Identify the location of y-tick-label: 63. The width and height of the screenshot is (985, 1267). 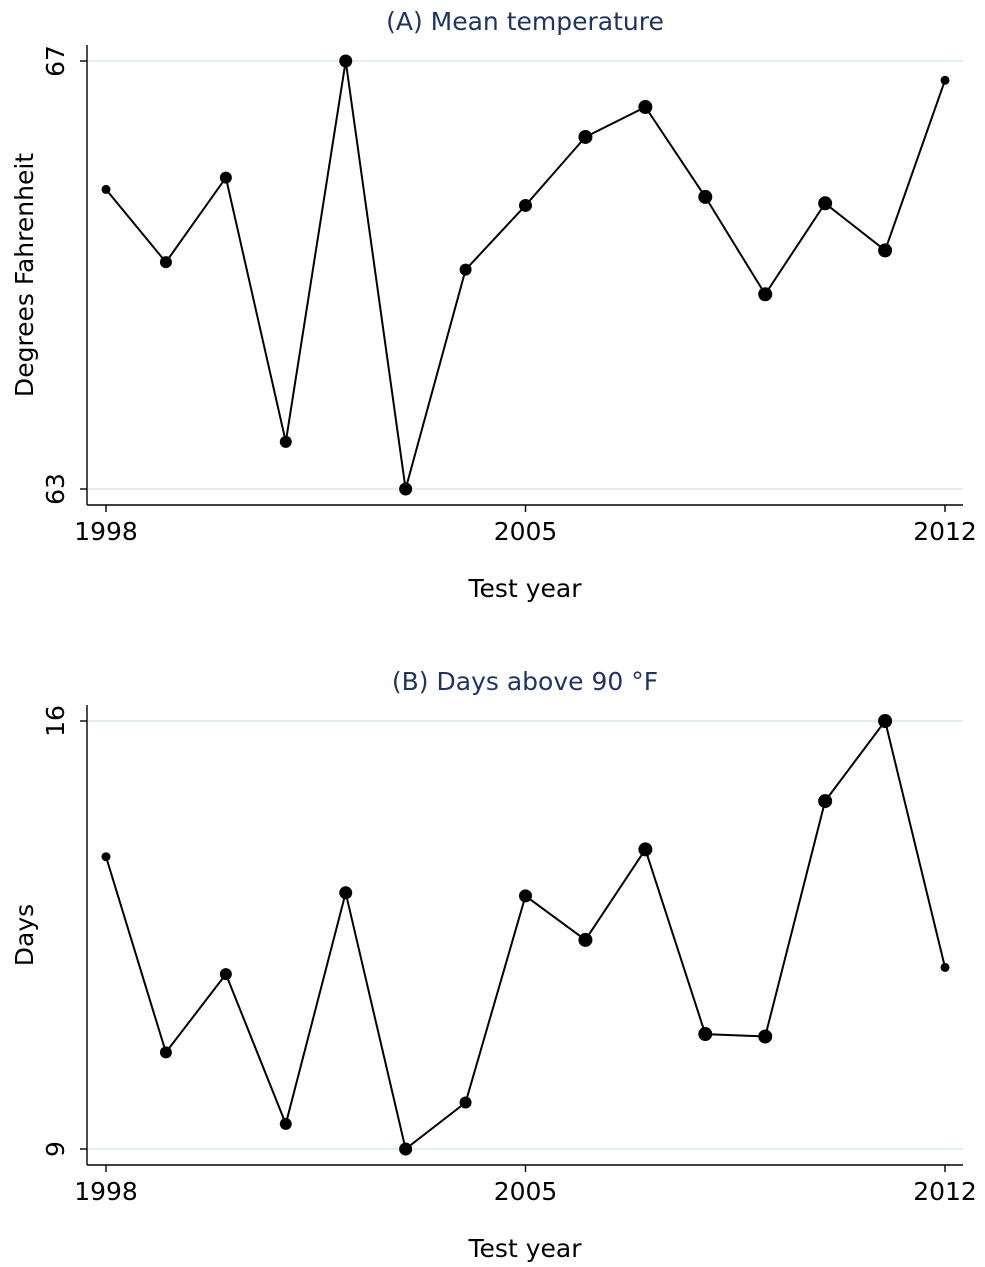
(55, 489).